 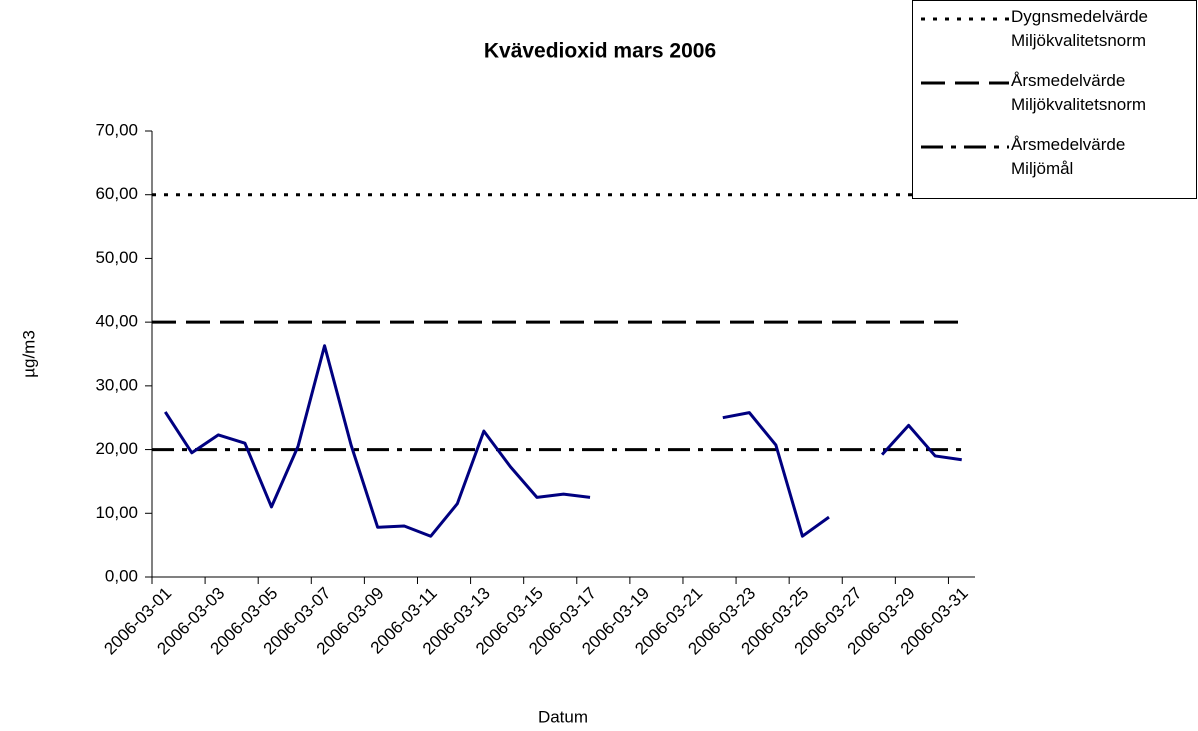 I want to click on y-tick-label: 30,00, so click(x=116, y=384).